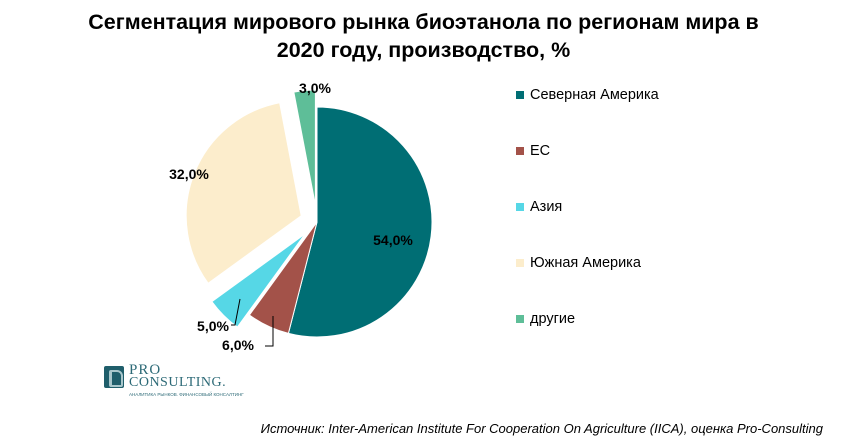 This screenshot has width=847, height=447. Describe the element at coordinates (594, 95) in the screenshot. I see `legend-label-1: Северная Америка` at that location.